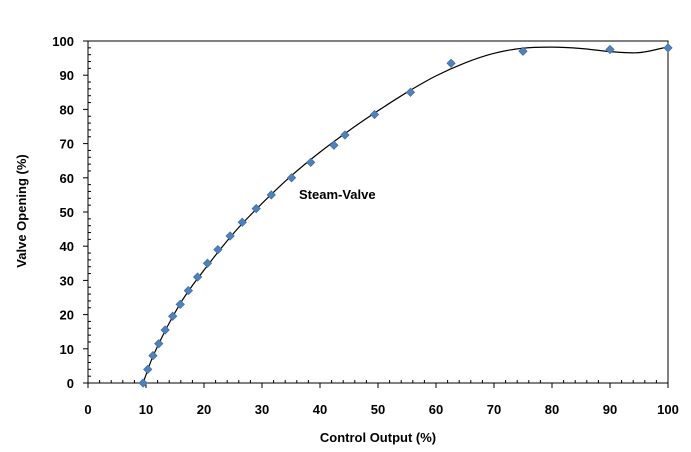  Describe the element at coordinates (67, 109) in the screenshot. I see `y-tick-label: 80` at that location.